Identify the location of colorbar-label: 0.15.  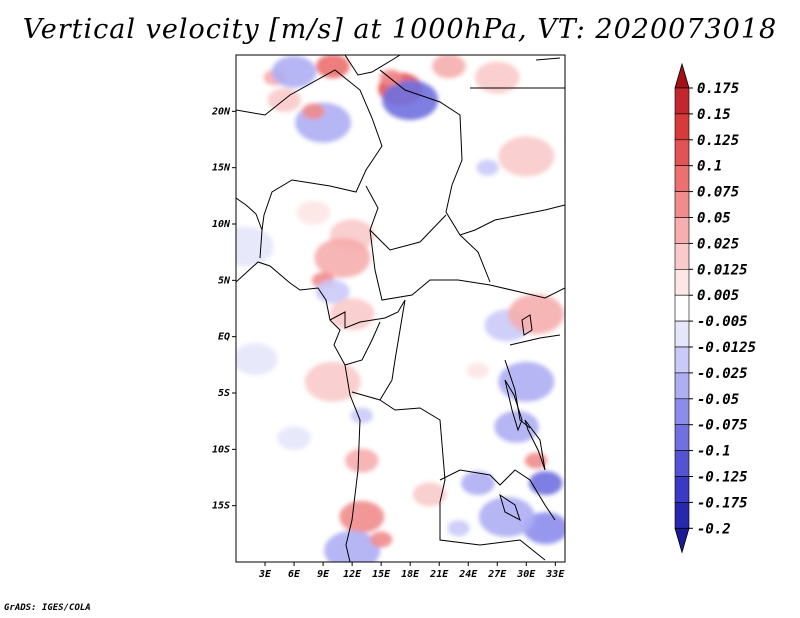
(714, 115).